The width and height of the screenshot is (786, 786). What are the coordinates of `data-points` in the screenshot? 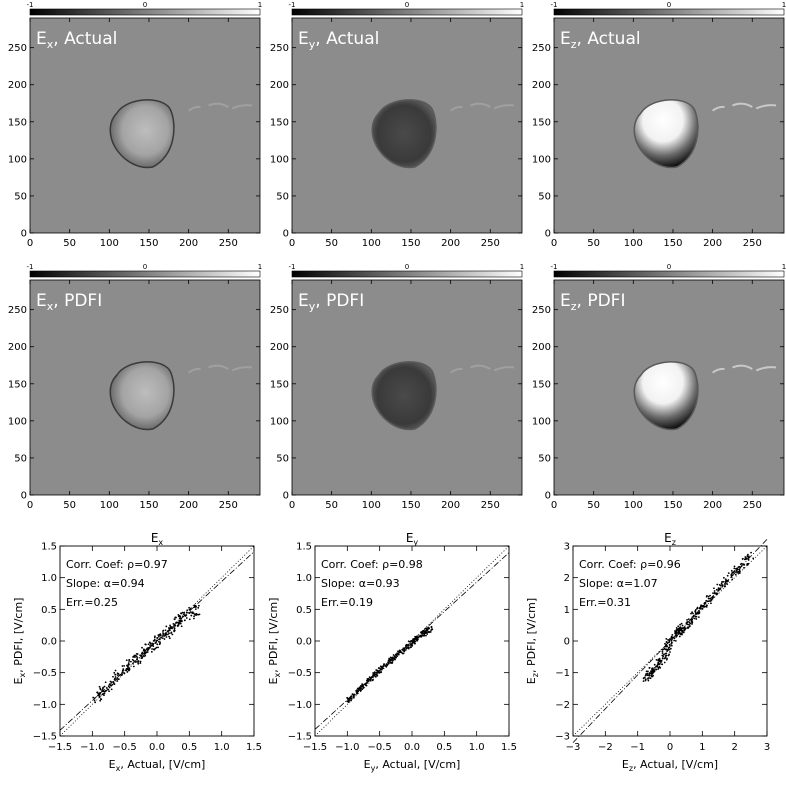 It's located at (390, 664).